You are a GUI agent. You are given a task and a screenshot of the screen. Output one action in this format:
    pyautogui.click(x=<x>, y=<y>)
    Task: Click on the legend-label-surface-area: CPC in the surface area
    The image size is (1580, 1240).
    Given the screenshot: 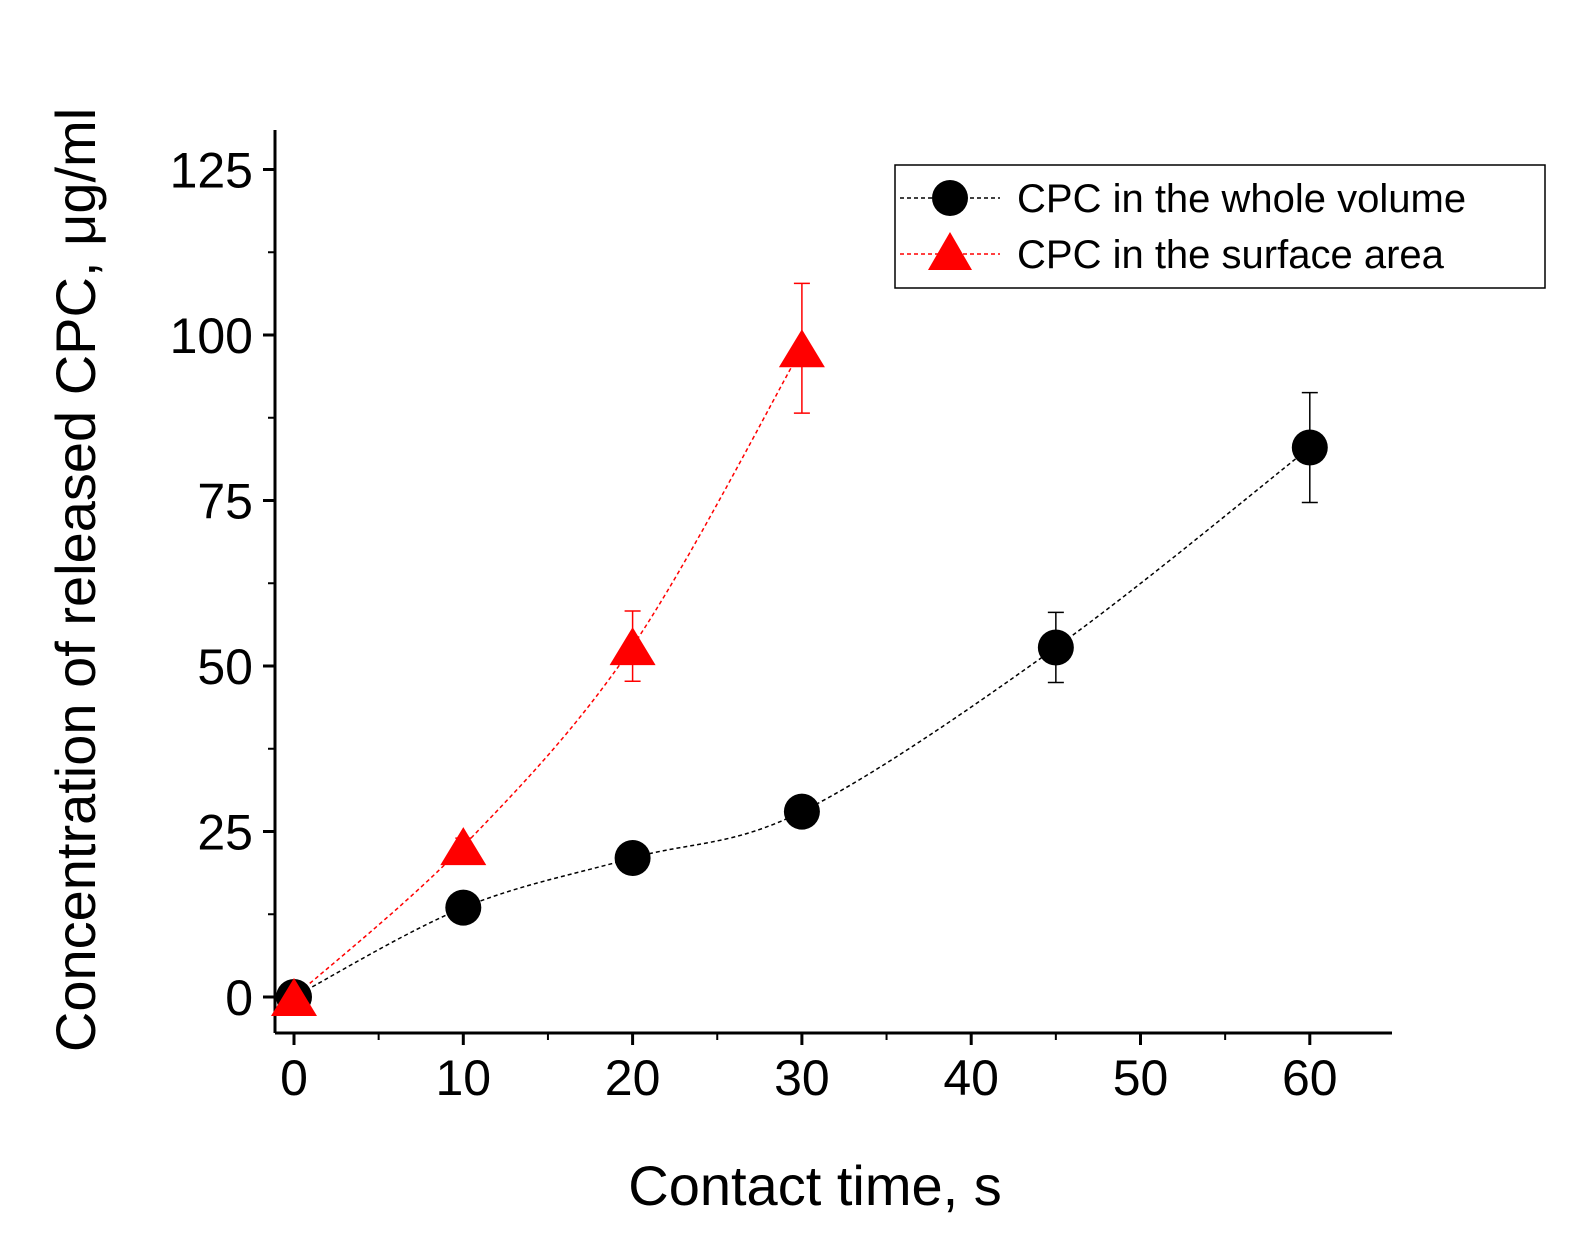 What is the action you would take?
    pyautogui.click(x=1231, y=255)
    